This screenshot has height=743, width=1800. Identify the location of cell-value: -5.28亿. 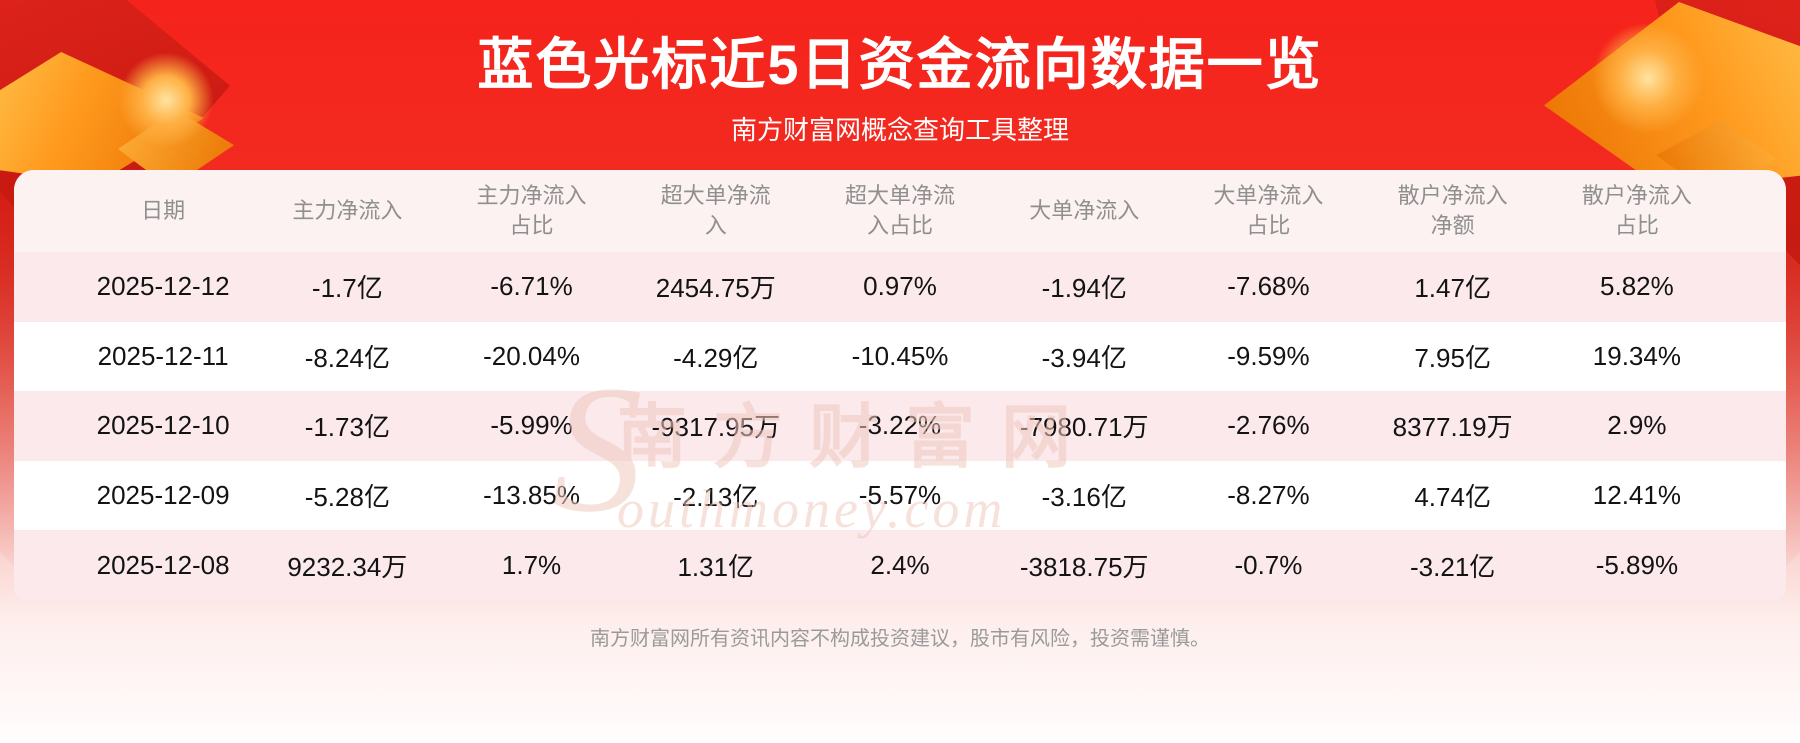
(347, 497).